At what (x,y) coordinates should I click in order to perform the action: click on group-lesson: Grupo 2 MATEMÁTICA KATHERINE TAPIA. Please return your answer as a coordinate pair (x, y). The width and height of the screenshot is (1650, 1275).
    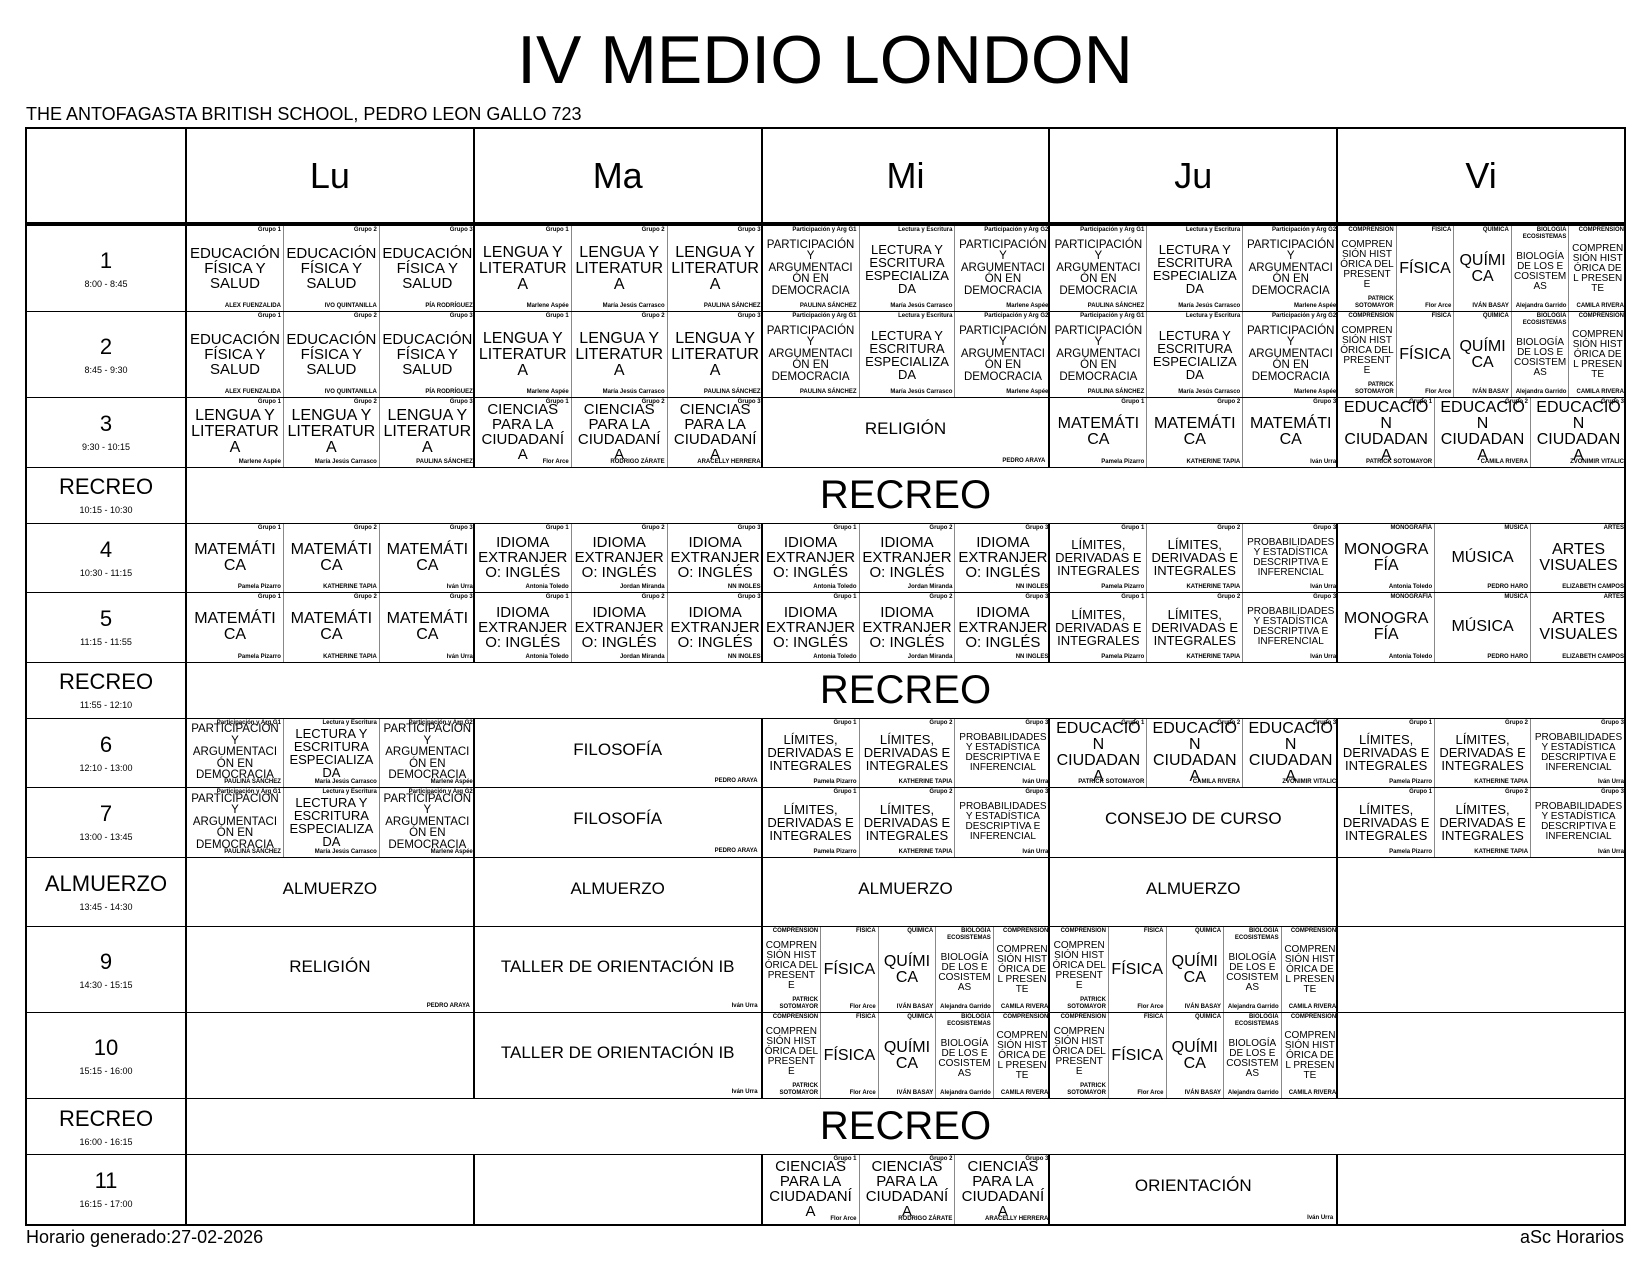
    Looking at the image, I should click on (330, 557).